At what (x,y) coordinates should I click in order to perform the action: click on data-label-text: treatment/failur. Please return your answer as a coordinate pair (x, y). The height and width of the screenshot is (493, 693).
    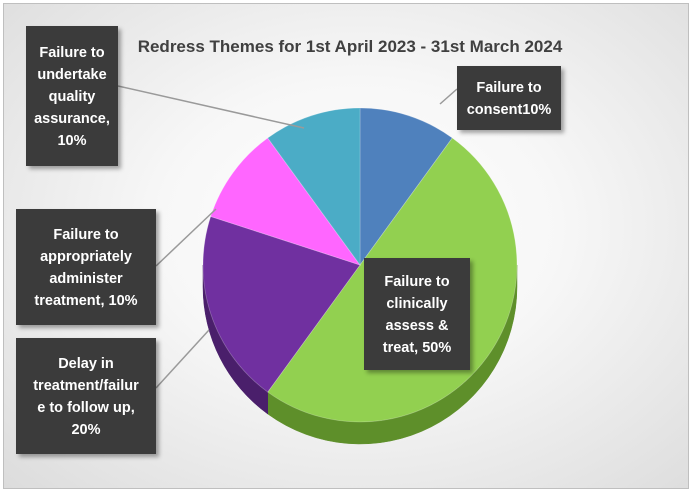
    Looking at the image, I should click on (86, 386).